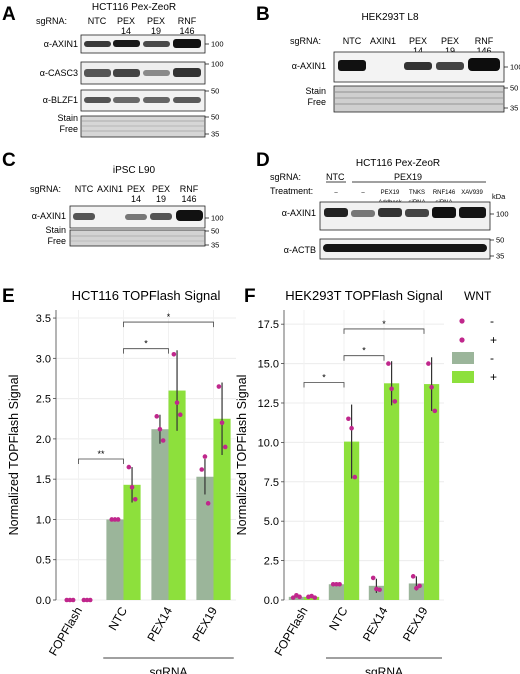 Image resolution: width=520 pixels, height=674 pixels. What do you see at coordinates (263, 160) in the screenshot?
I see `panel-letter-d: D` at bounding box center [263, 160].